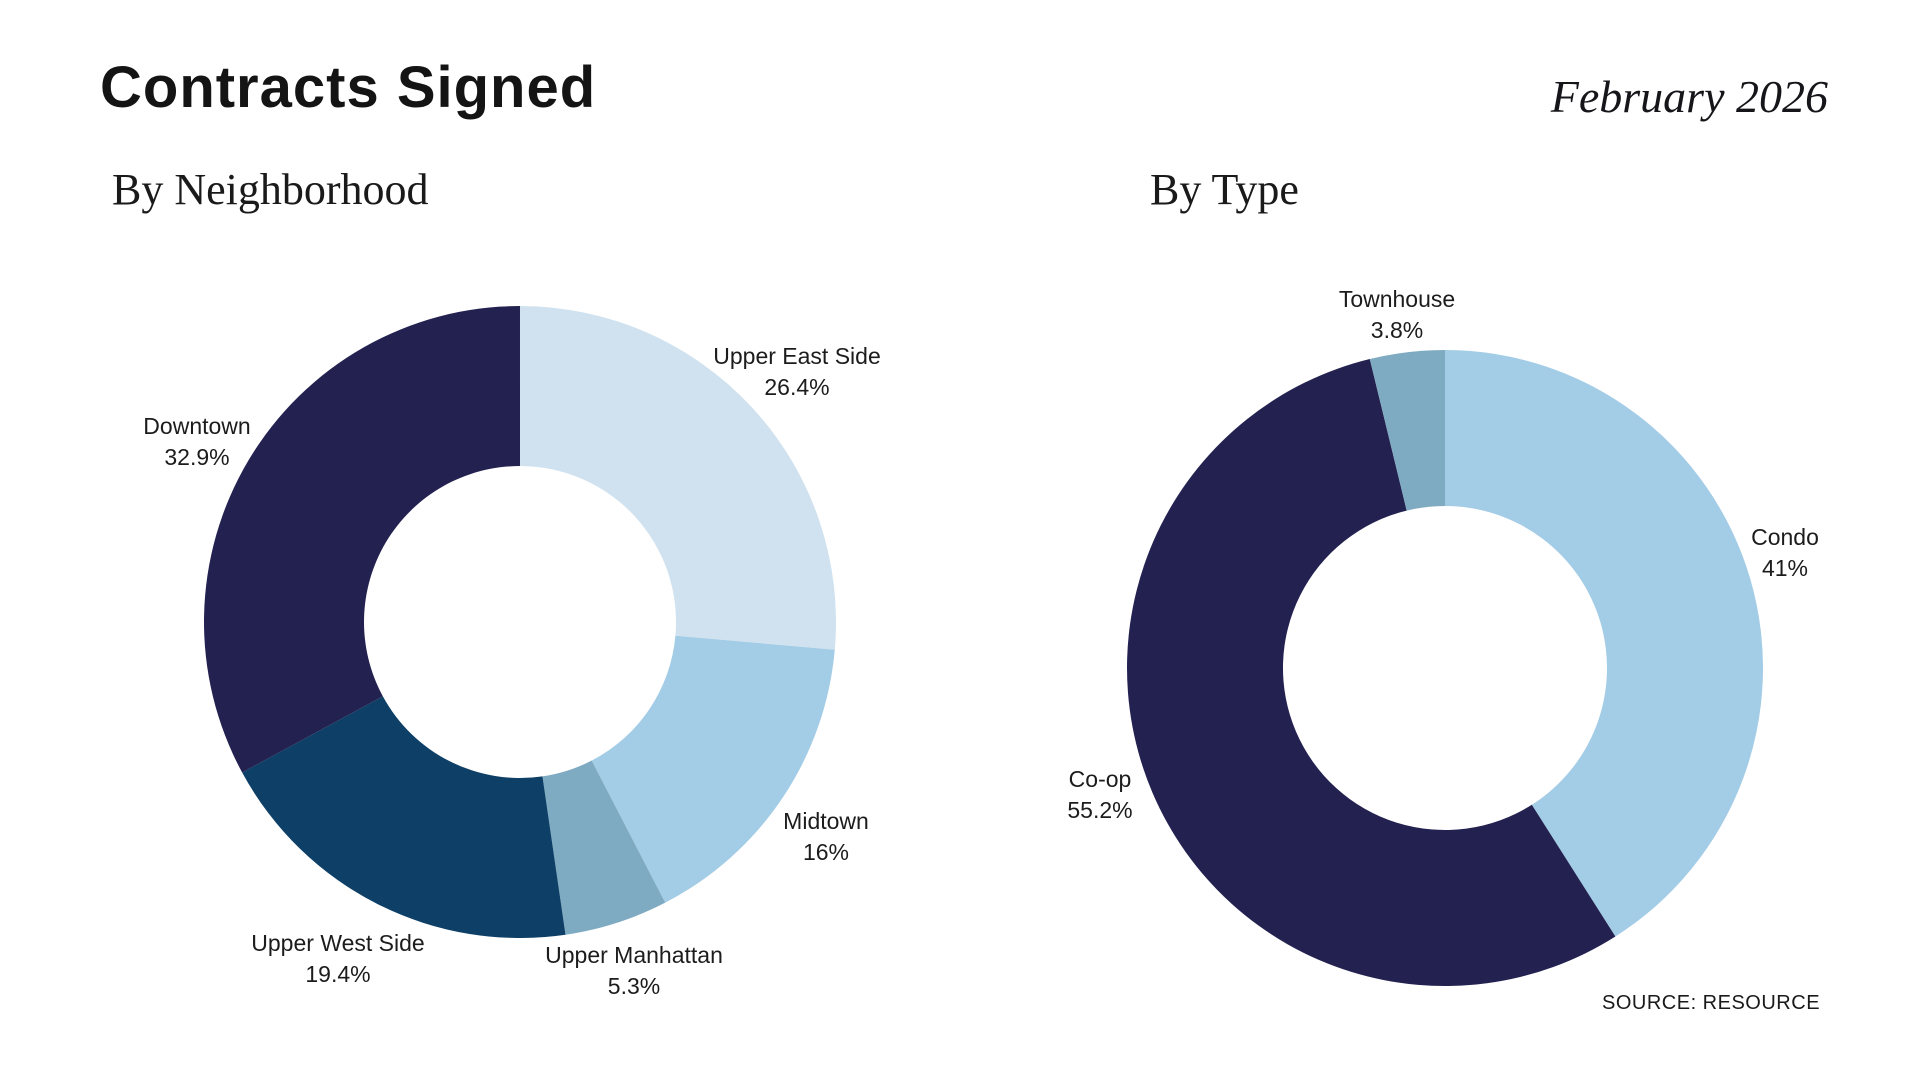 The height and width of the screenshot is (1080, 1920). I want to click on segment-name: Condo, so click(1785, 537).